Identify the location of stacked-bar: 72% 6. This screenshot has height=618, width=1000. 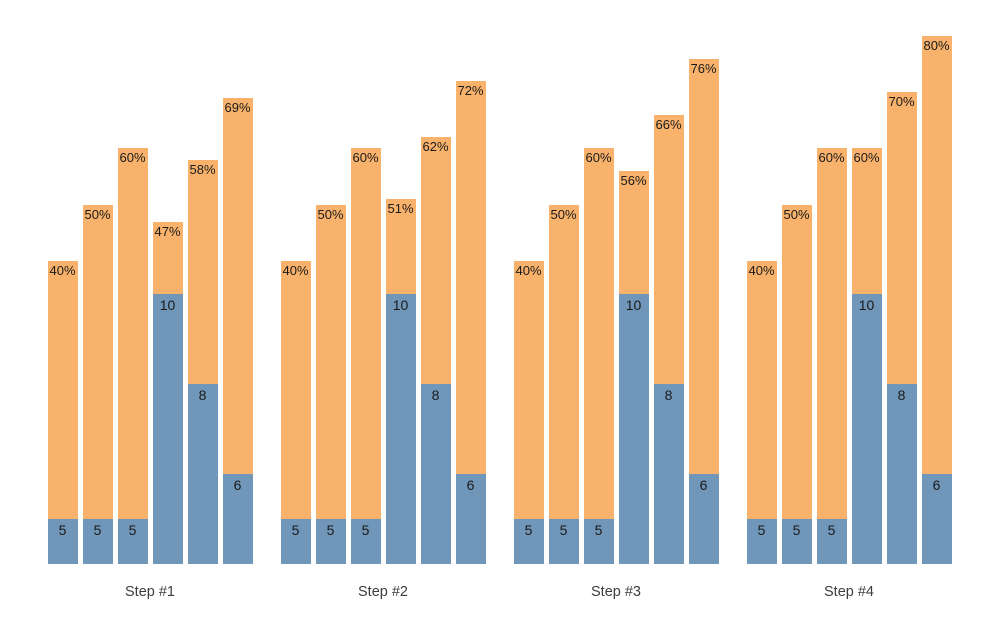
(470, 322).